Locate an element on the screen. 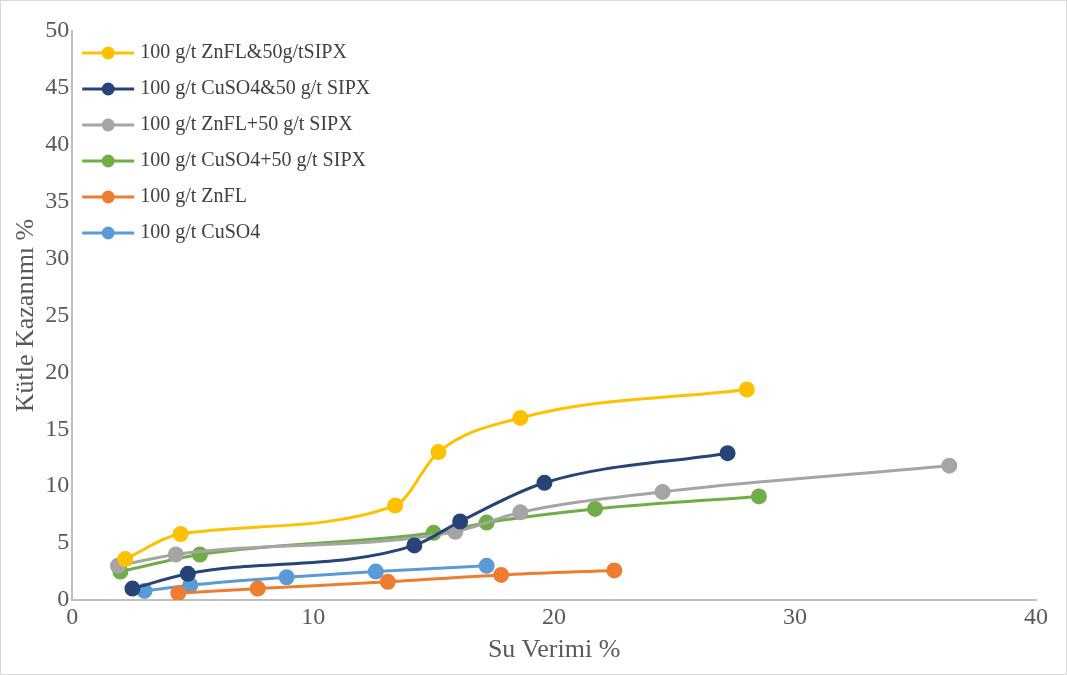 The width and height of the screenshot is (1067, 675). y-tick-label: 15 is located at coordinates (57, 427).